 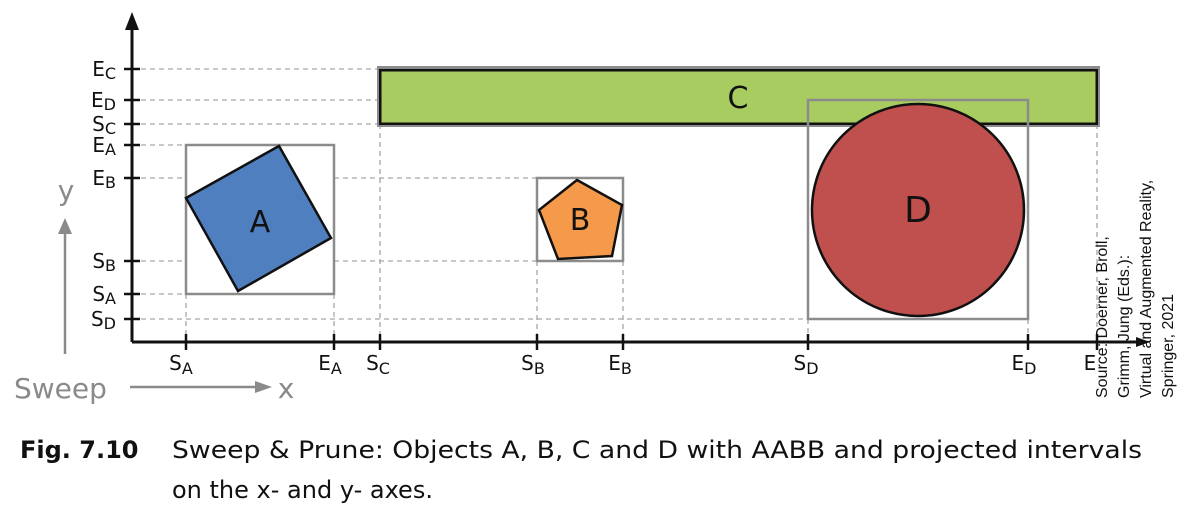 I want to click on x-tick-labels: SA EA SC SB EB SD ED E, so click(x=632, y=364).